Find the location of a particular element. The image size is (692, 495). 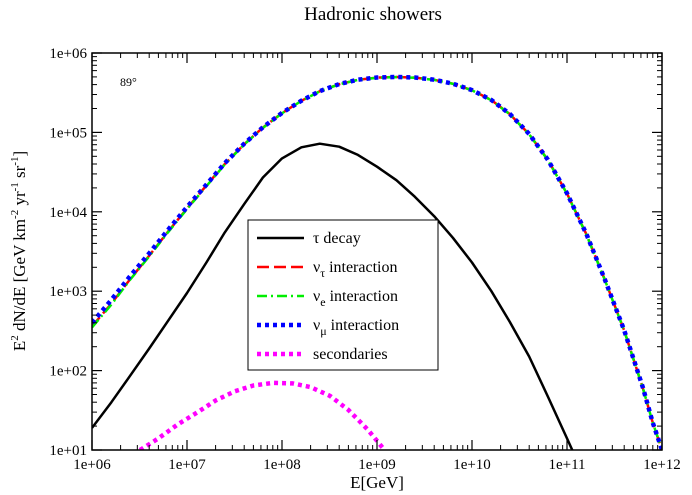

legend-label: ντ interaction is located at coordinates (355, 269).